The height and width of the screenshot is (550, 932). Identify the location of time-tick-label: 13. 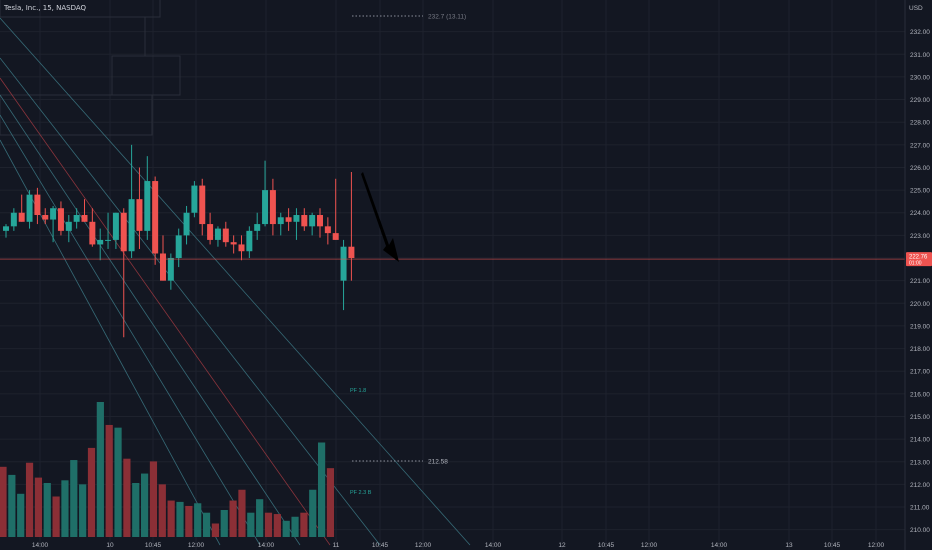
(789, 545).